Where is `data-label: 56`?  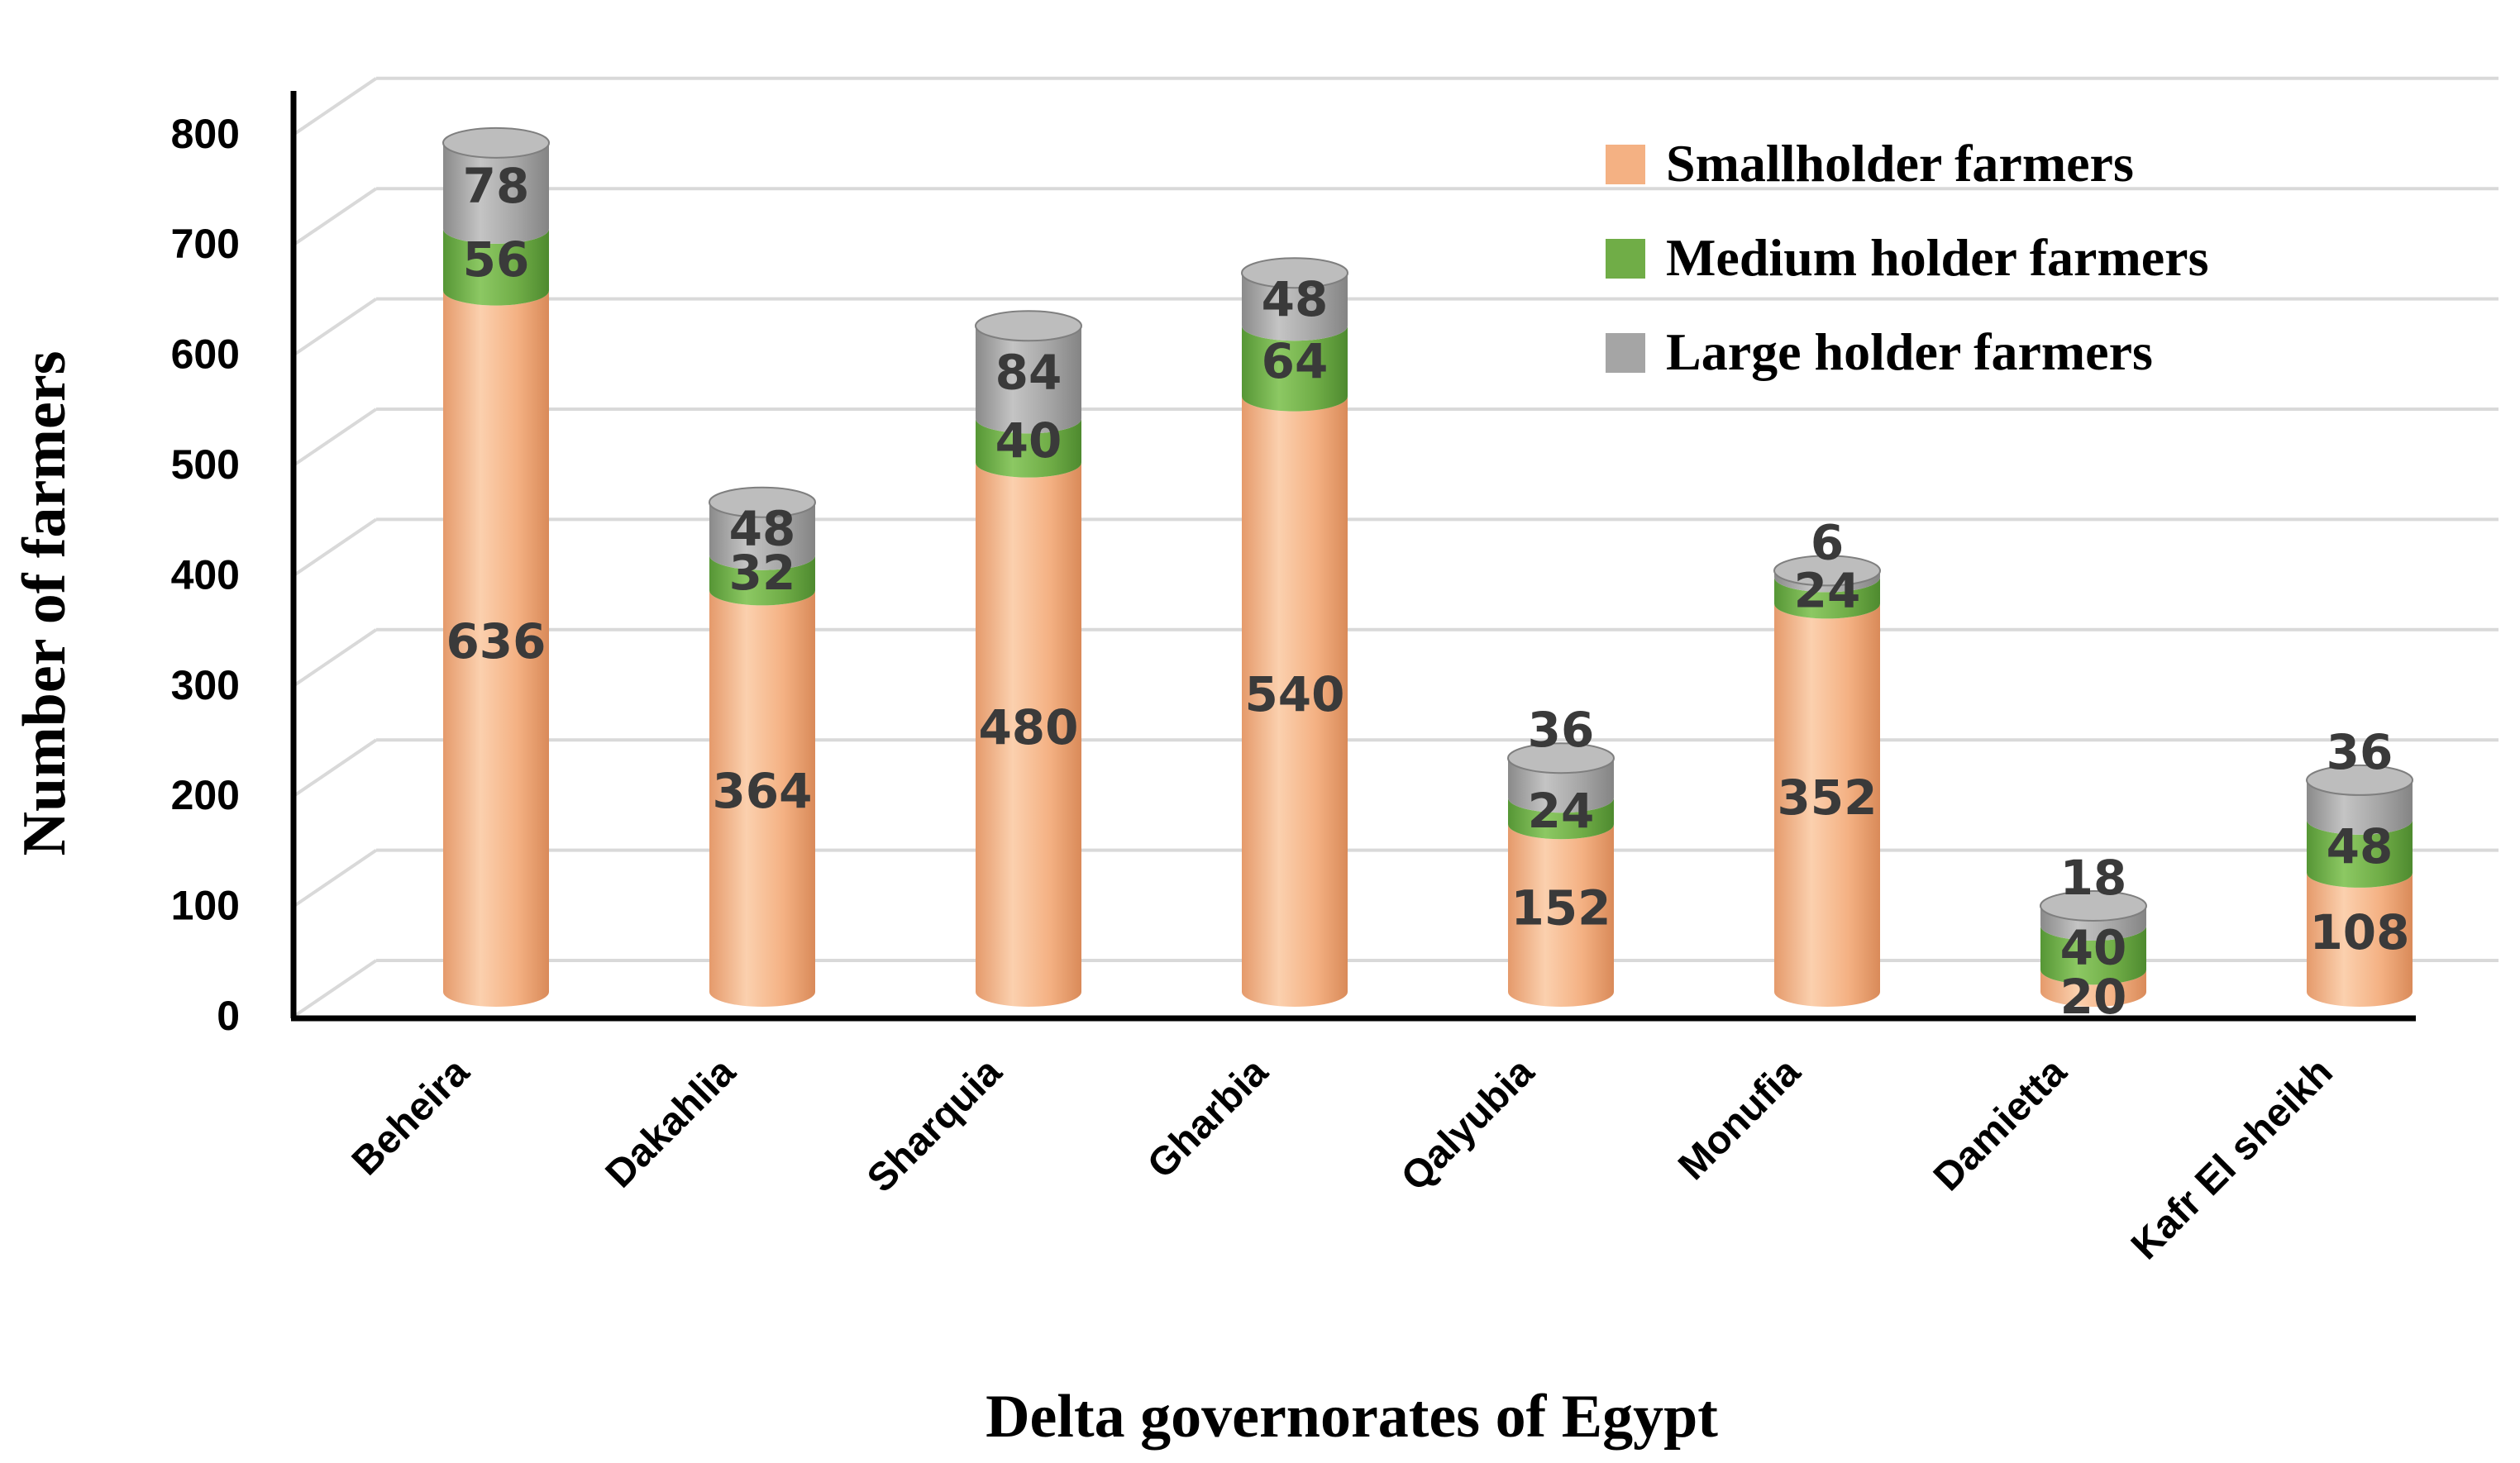
data-label: 56 is located at coordinates (496, 259).